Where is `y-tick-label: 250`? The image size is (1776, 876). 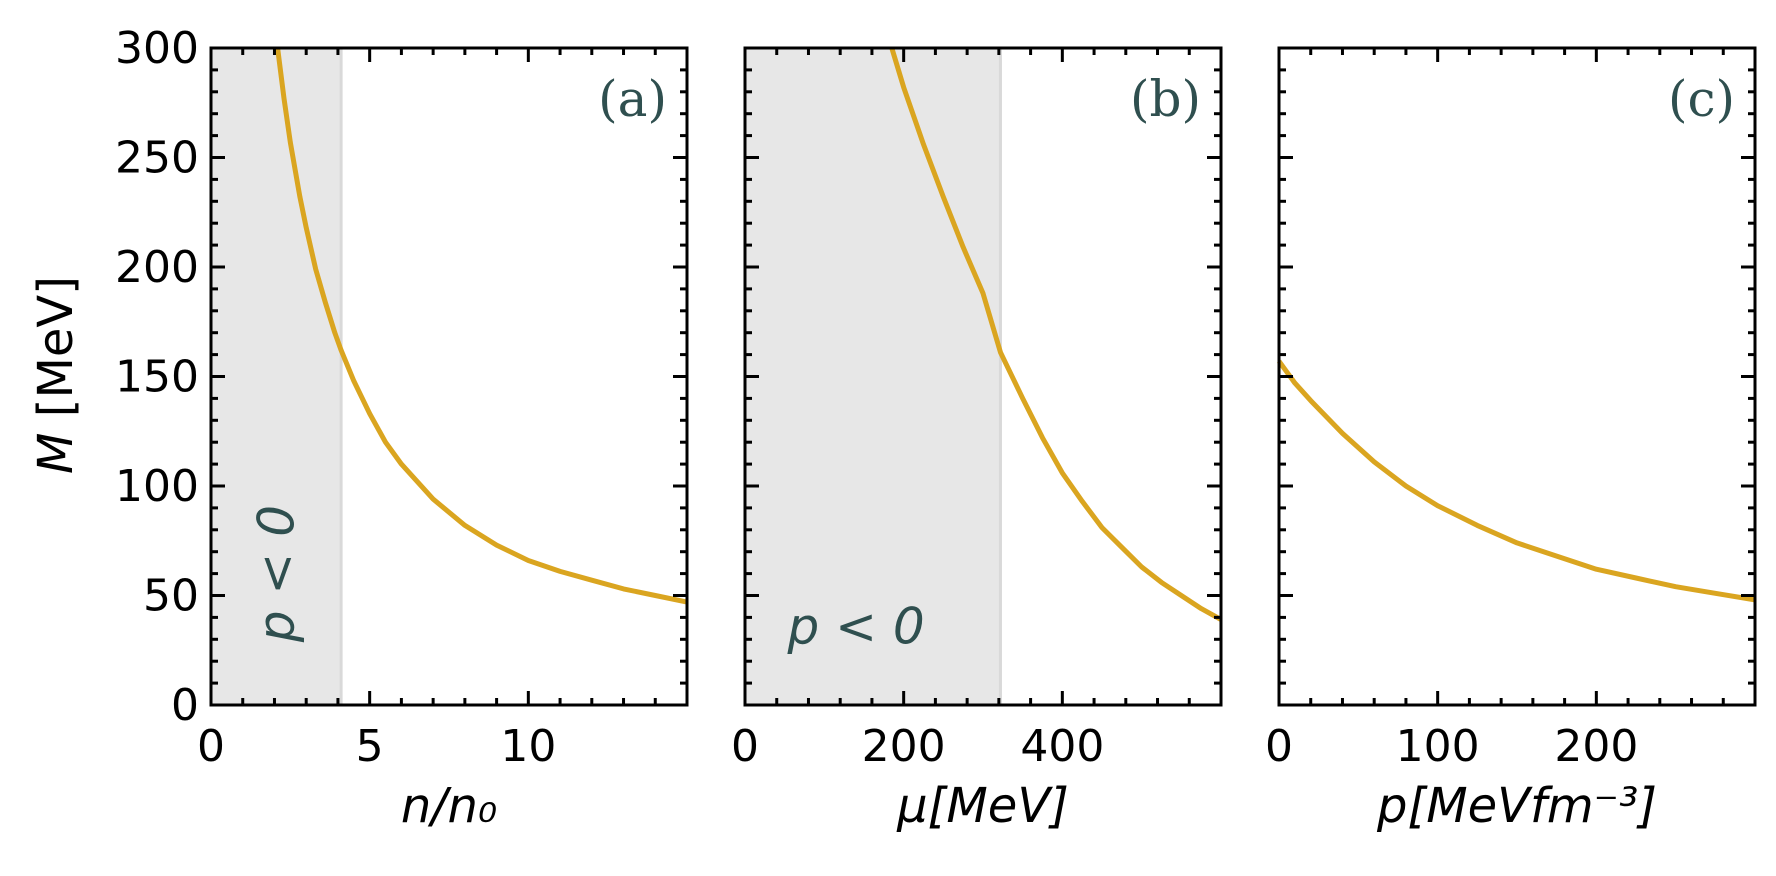
y-tick-label: 250 is located at coordinates (157, 158).